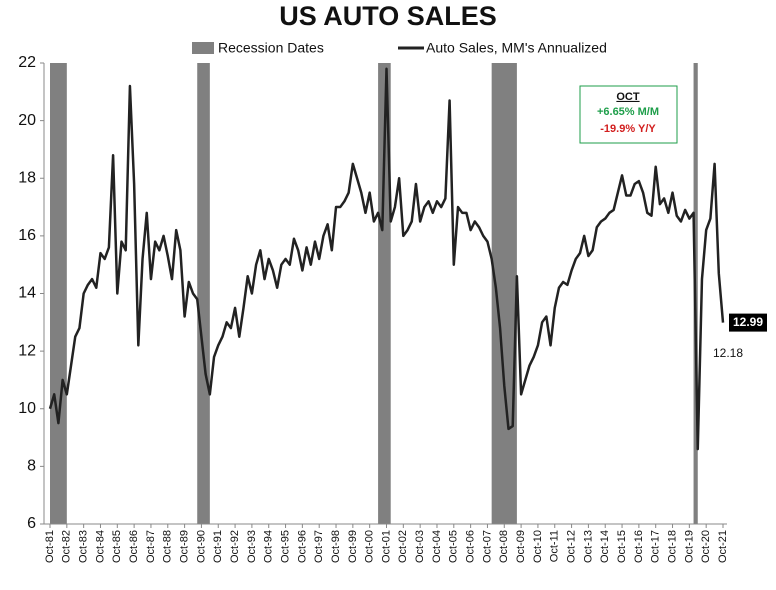 This screenshot has height=590, width=776. What do you see at coordinates (353, 546) in the screenshot?
I see `x-tick-label: Oct-99` at bounding box center [353, 546].